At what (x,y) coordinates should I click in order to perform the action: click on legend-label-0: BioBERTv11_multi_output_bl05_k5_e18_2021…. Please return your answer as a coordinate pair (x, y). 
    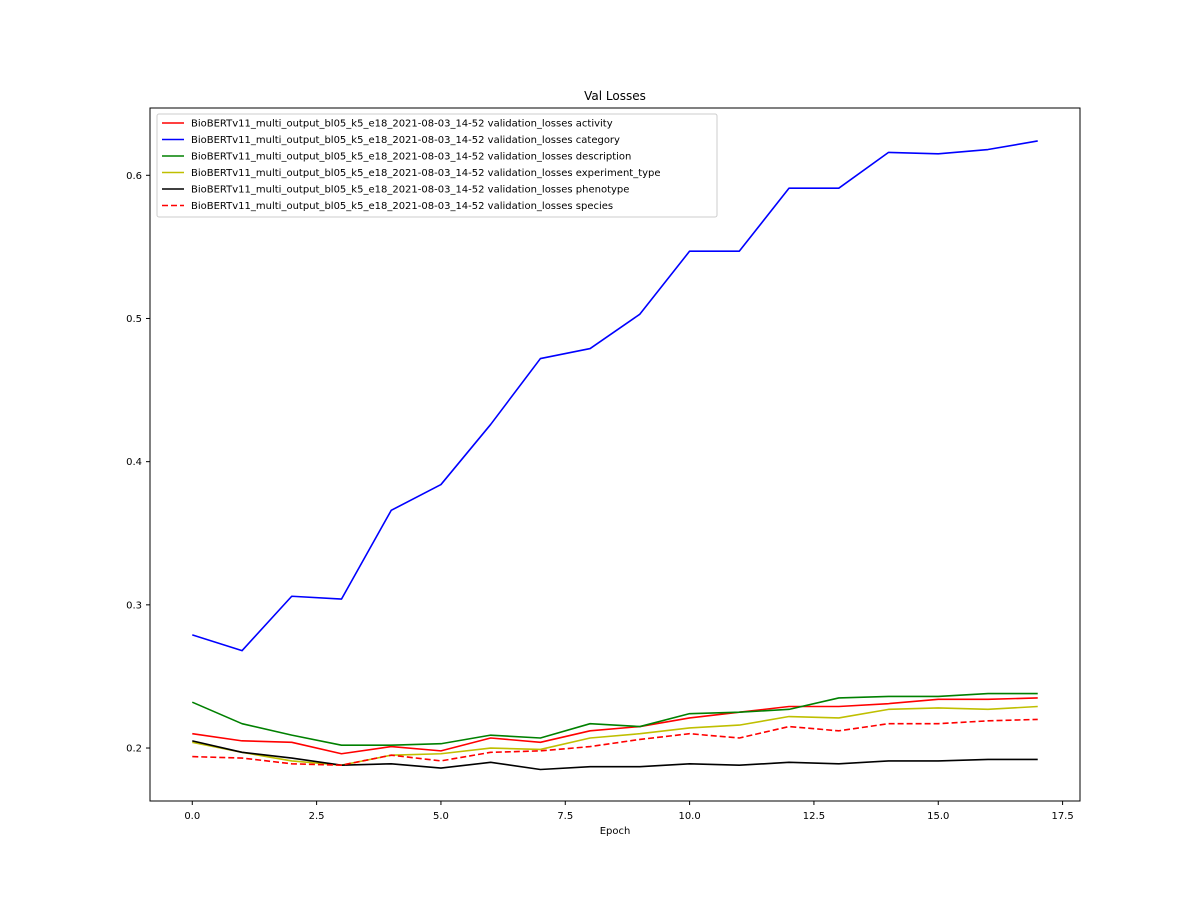
    Looking at the image, I should click on (402, 124).